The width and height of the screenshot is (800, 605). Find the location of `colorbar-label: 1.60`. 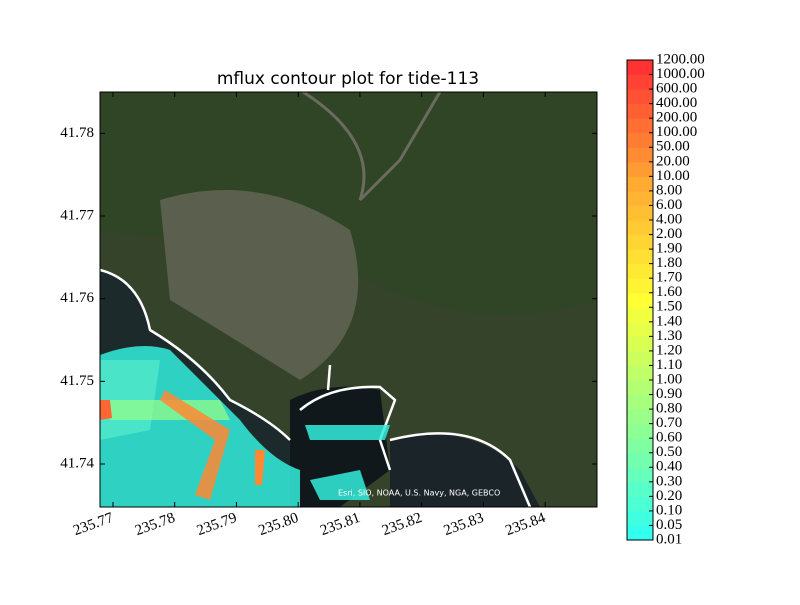

colorbar-label: 1.60 is located at coordinates (669, 292).